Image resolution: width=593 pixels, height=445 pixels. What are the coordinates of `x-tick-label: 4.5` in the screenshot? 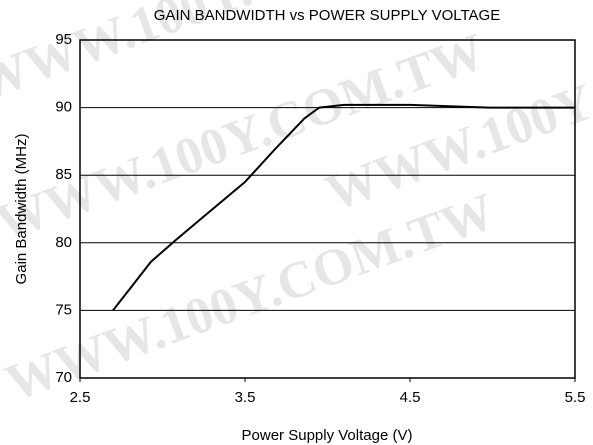 It's located at (410, 397).